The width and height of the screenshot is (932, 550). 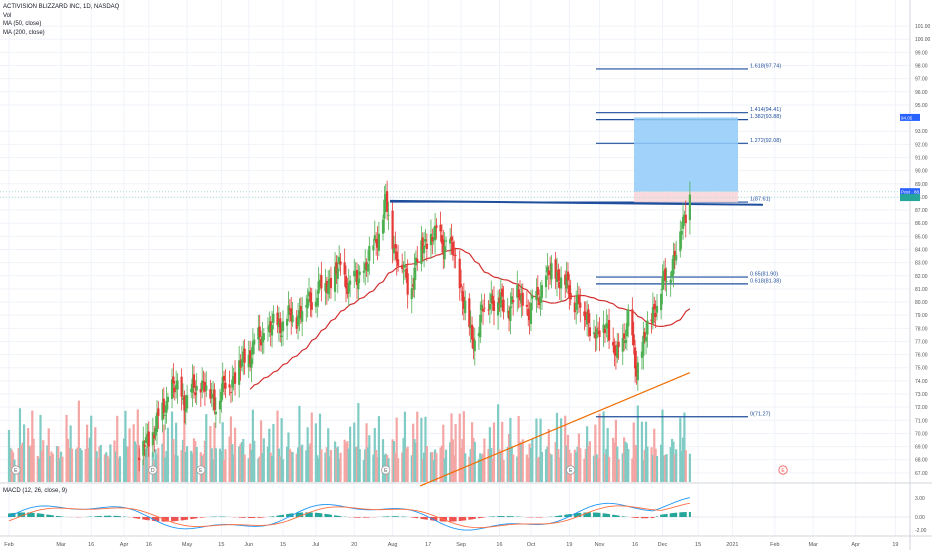 I want to click on price-marker-label: Post · 88.40, so click(x=913, y=192).